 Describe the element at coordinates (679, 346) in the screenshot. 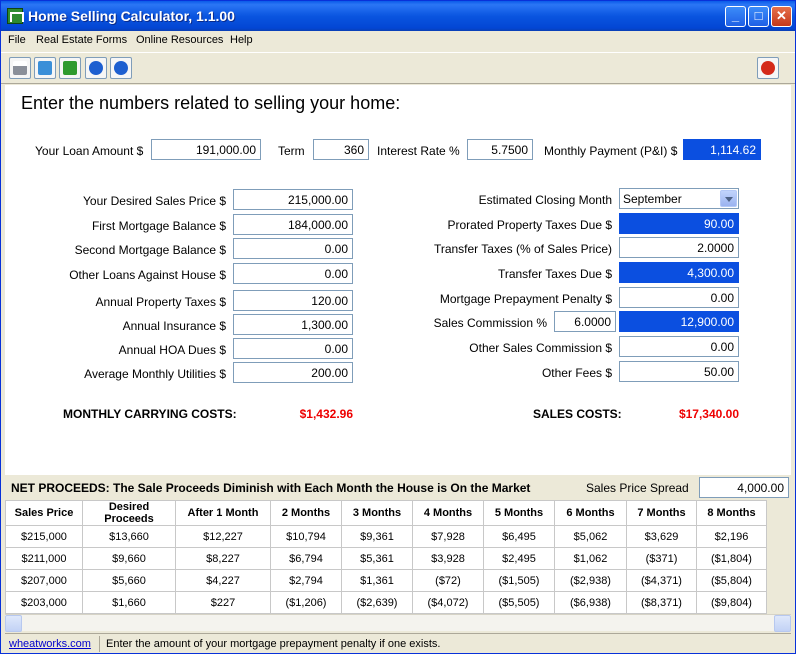

I see `other-commission-field: 0.00` at that location.